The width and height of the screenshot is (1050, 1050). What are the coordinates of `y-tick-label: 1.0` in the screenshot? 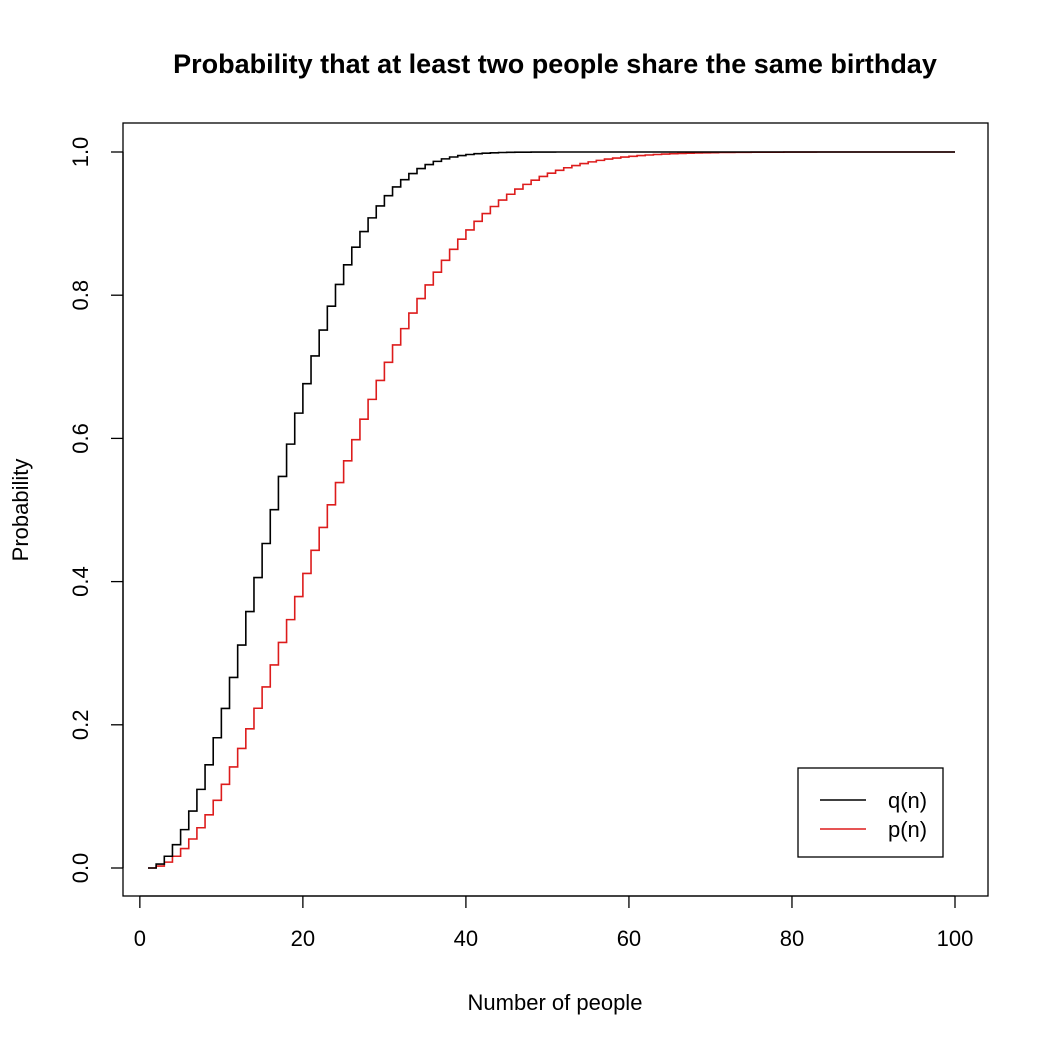 It's located at (80, 152).